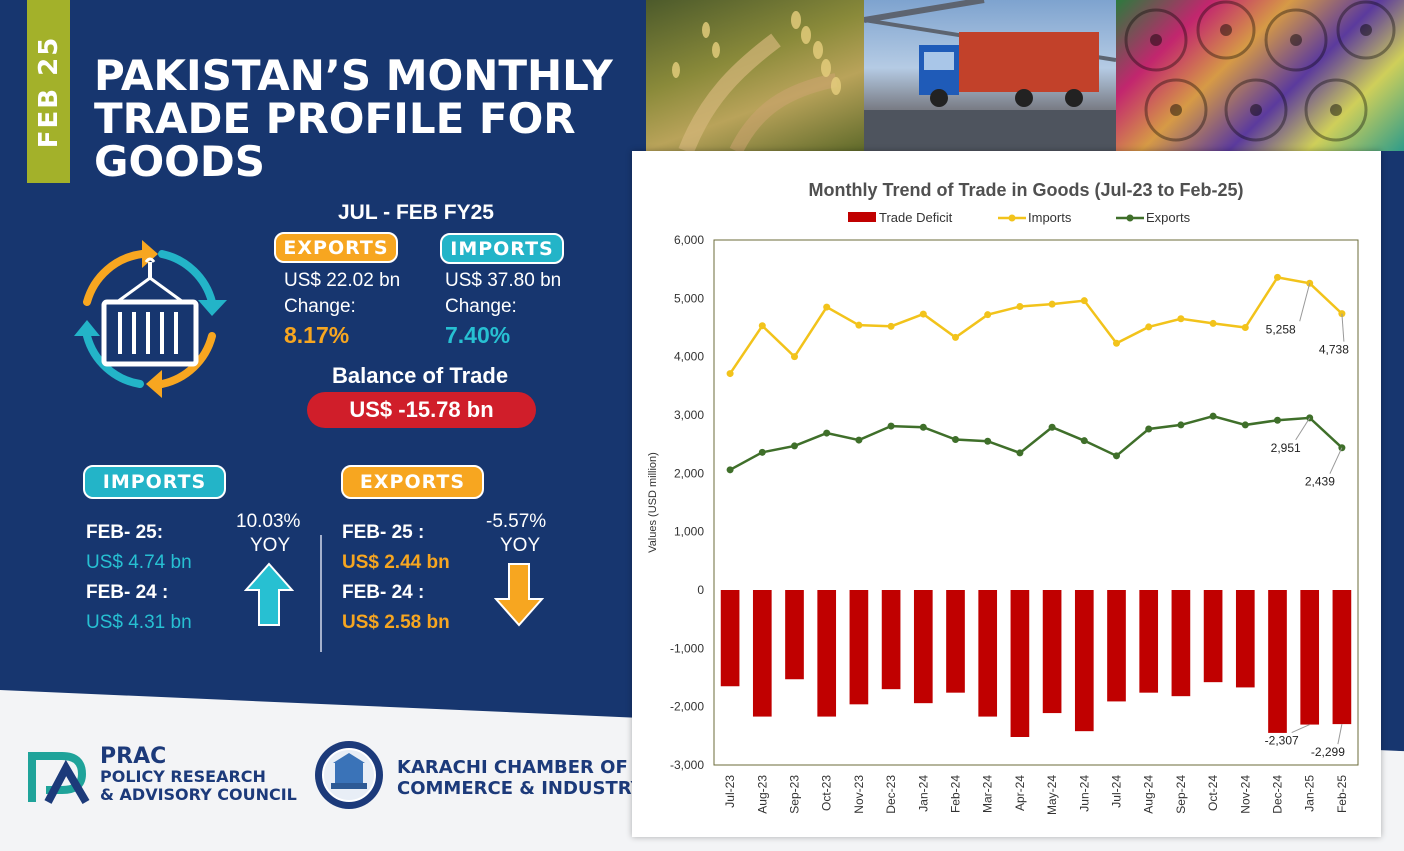  What do you see at coordinates (1281, 329) in the screenshot?
I see `data-label: 5,258` at bounding box center [1281, 329].